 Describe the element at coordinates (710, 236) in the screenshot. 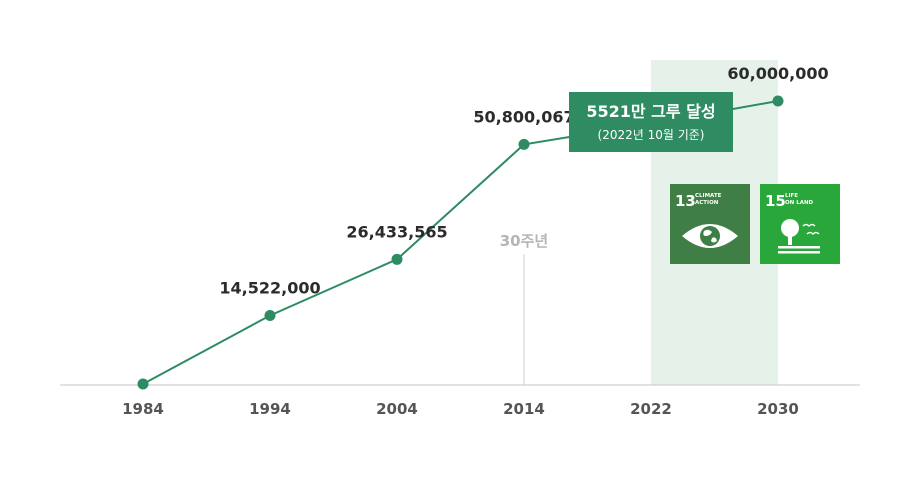

I see `eye-globe-icon` at that location.